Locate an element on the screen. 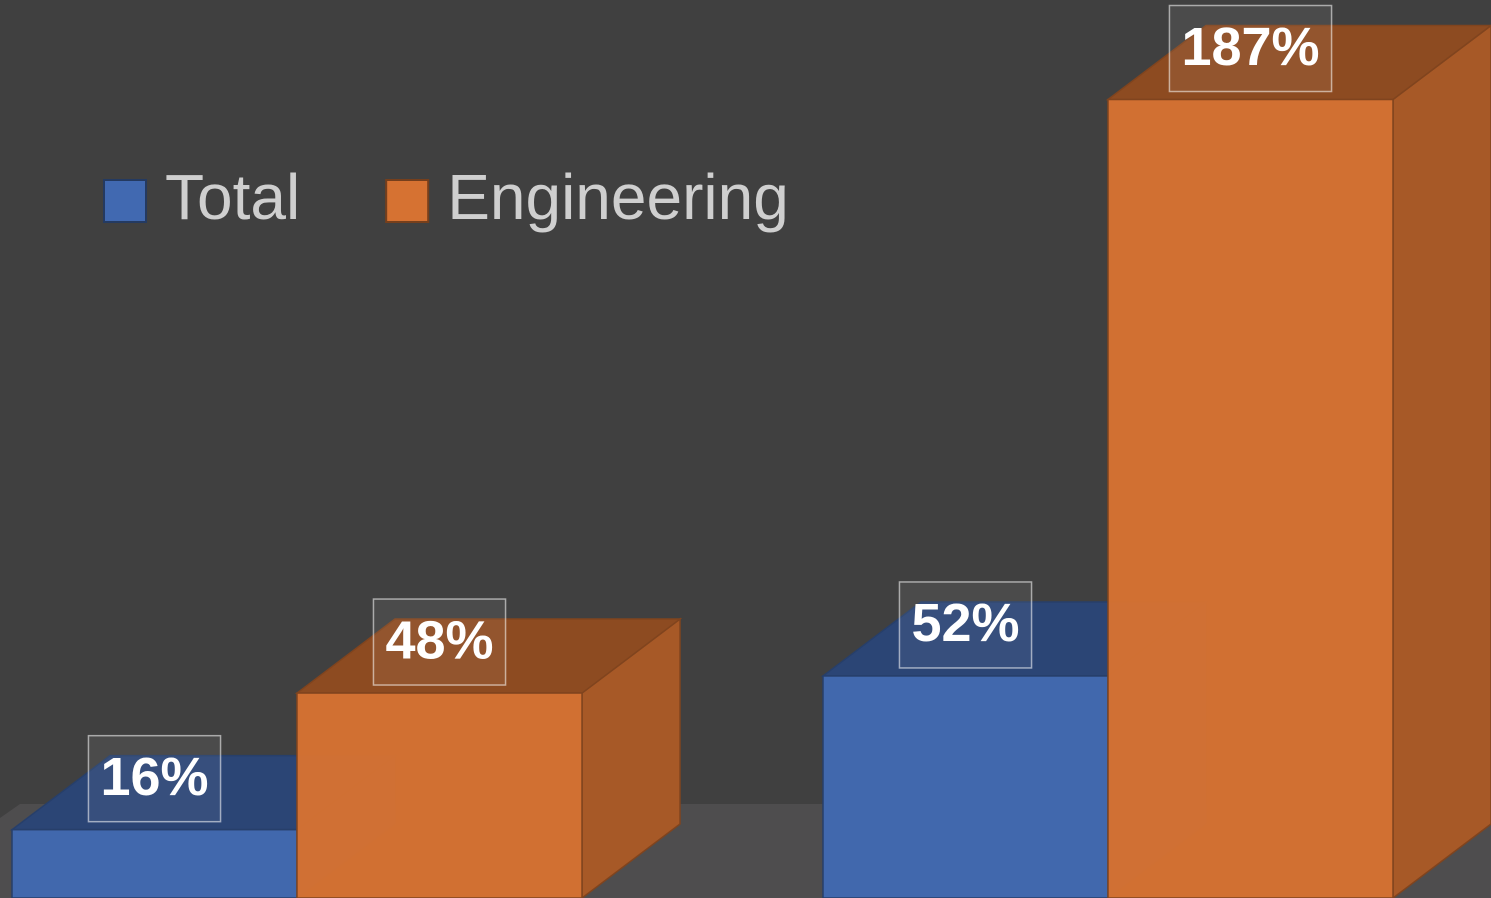 The height and width of the screenshot is (898, 1491). bar-side is located at coordinates (1441, 461).